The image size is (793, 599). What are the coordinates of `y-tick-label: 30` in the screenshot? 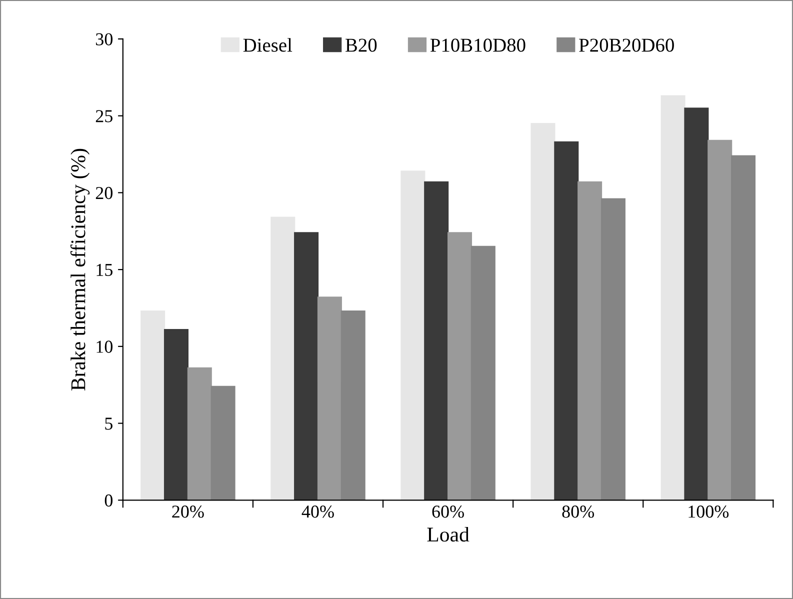 It's located at (104, 39).